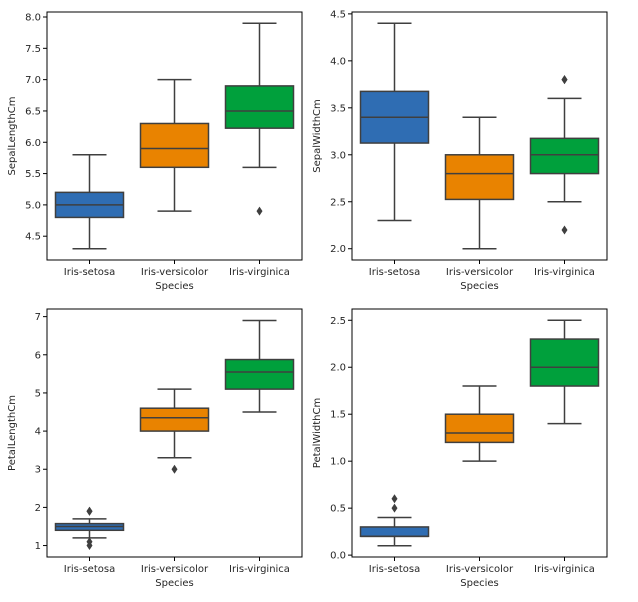 This screenshot has width=638, height=602. What do you see at coordinates (38, 393) in the screenshot?
I see `y-tick-label: 5` at bounding box center [38, 393].